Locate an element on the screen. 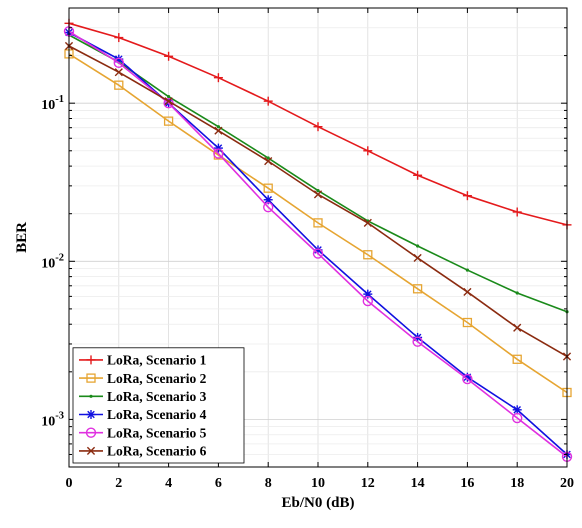 The width and height of the screenshot is (582, 528). legend-label: LoRa, Scenario 3 is located at coordinates (157, 396).